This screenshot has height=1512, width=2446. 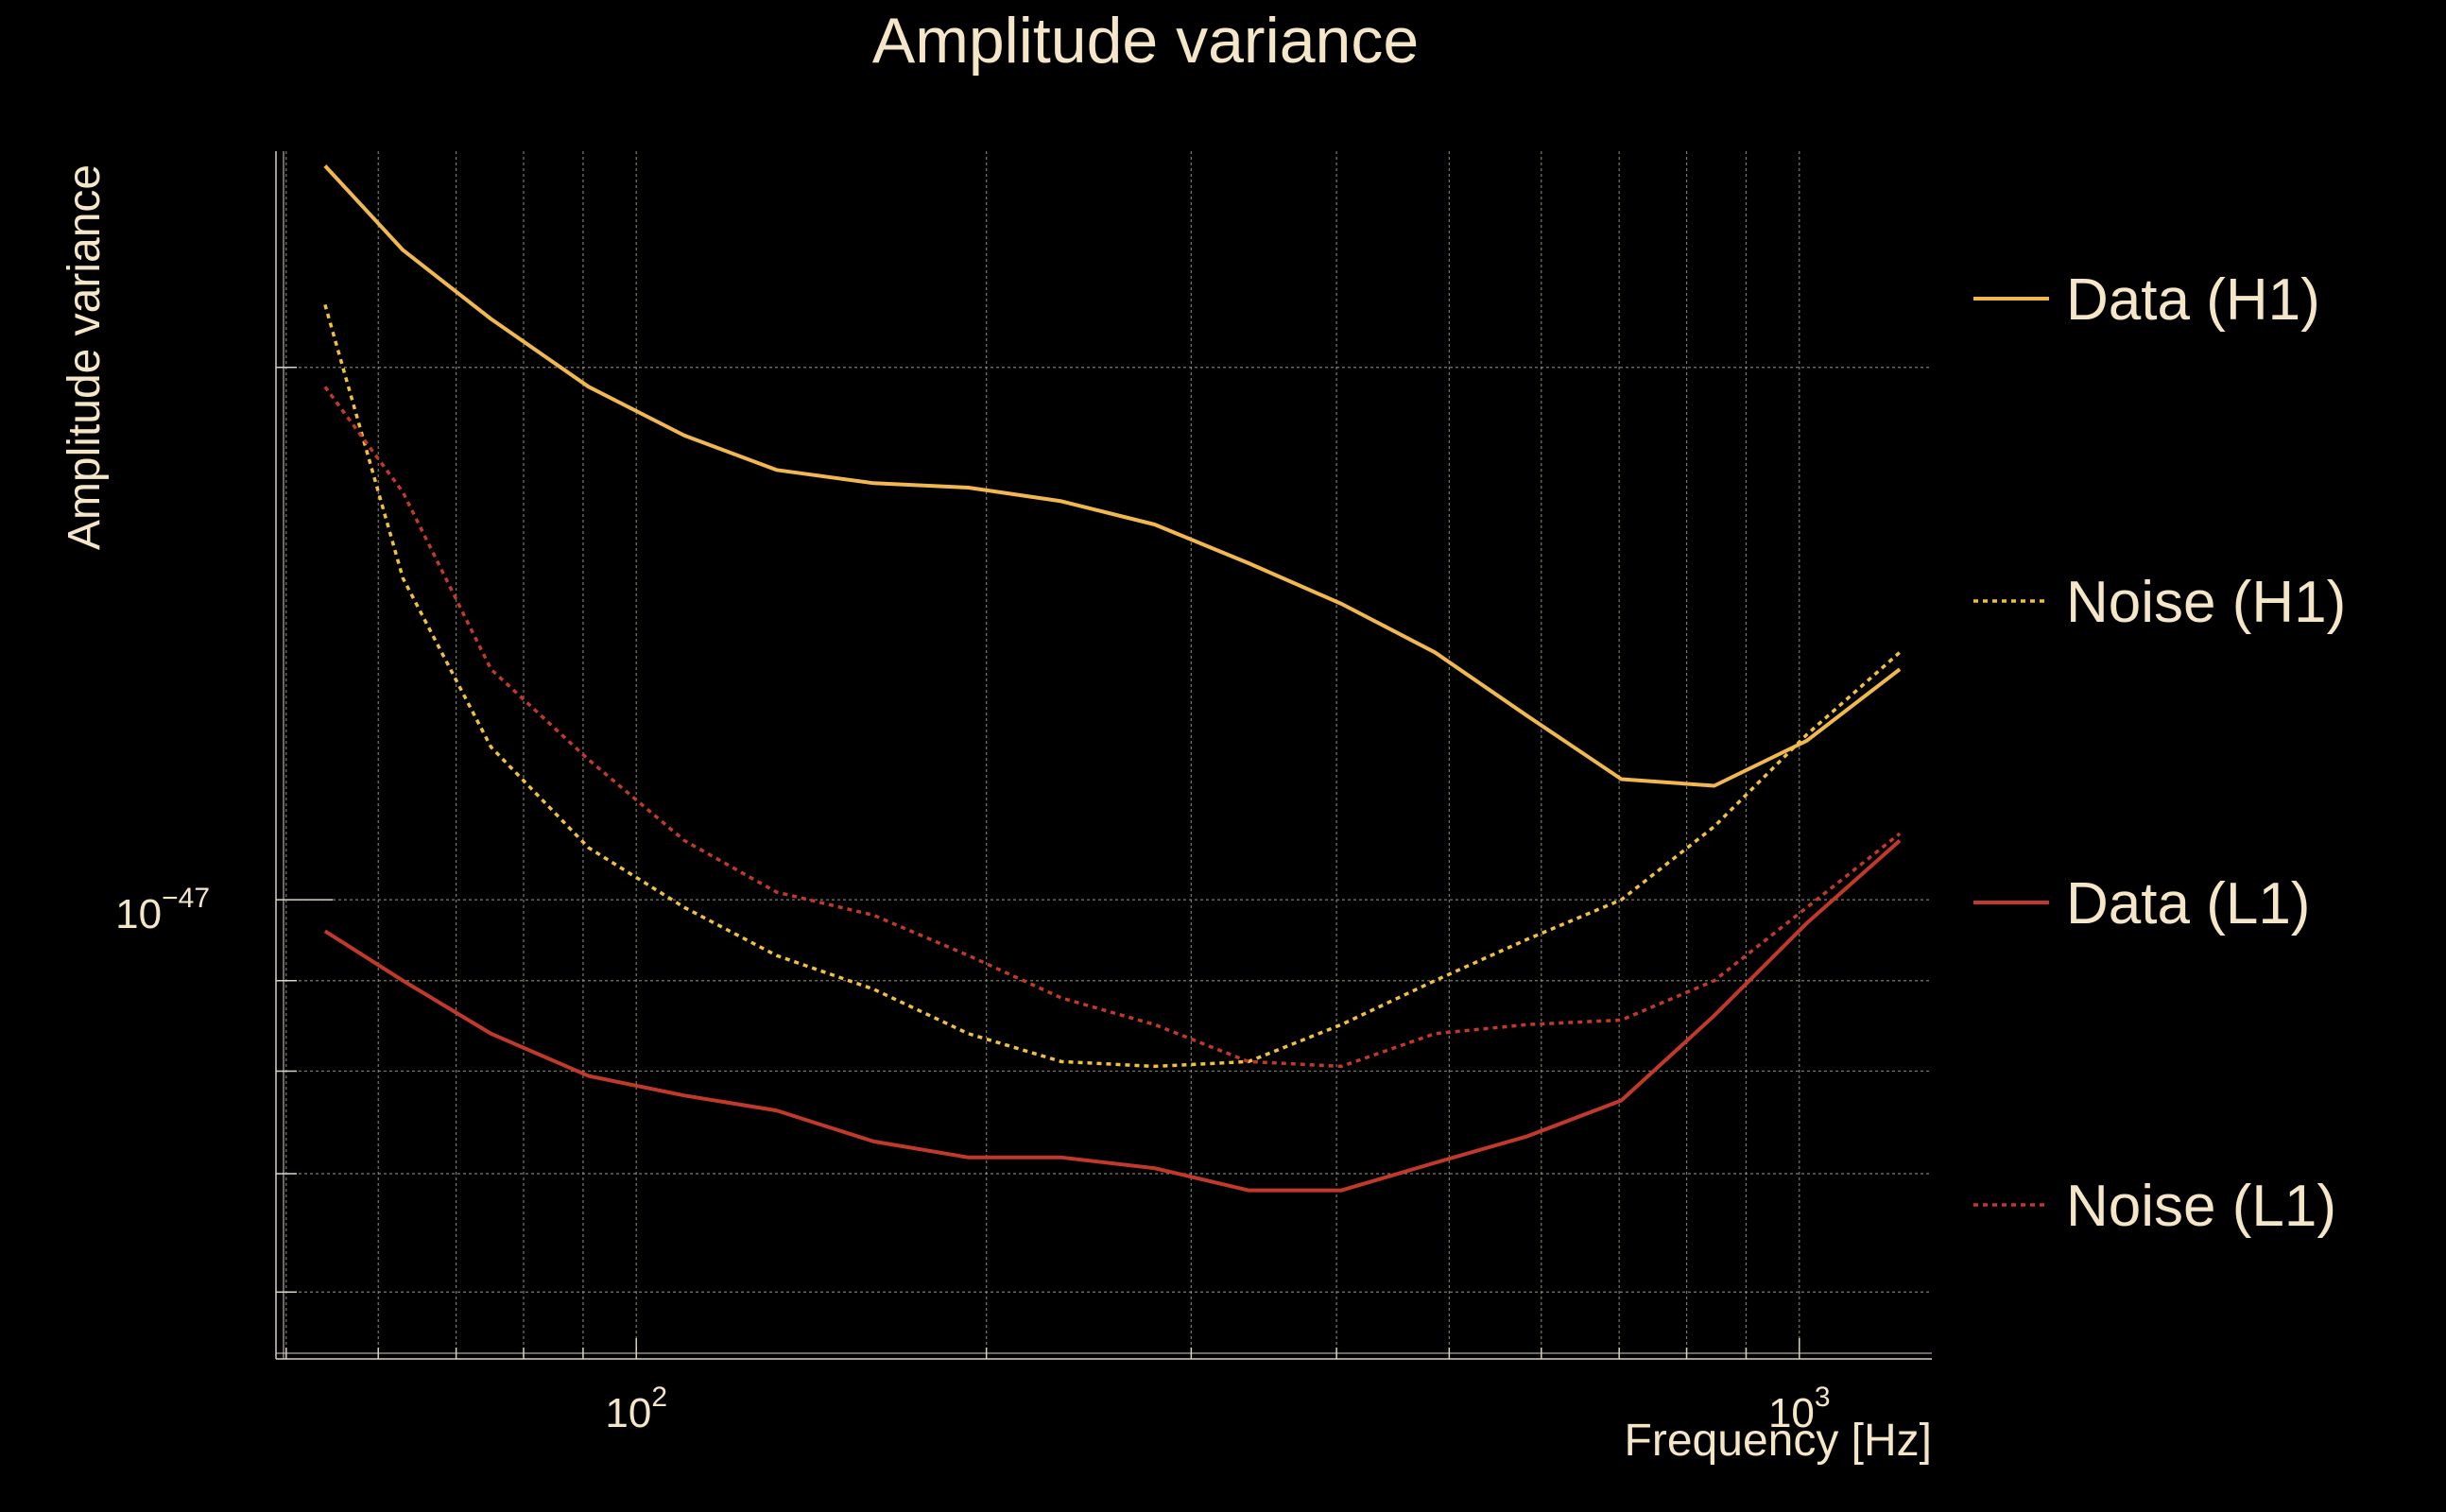 I want to click on legend-label-1: Data (H1), so click(x=2193, y=300).